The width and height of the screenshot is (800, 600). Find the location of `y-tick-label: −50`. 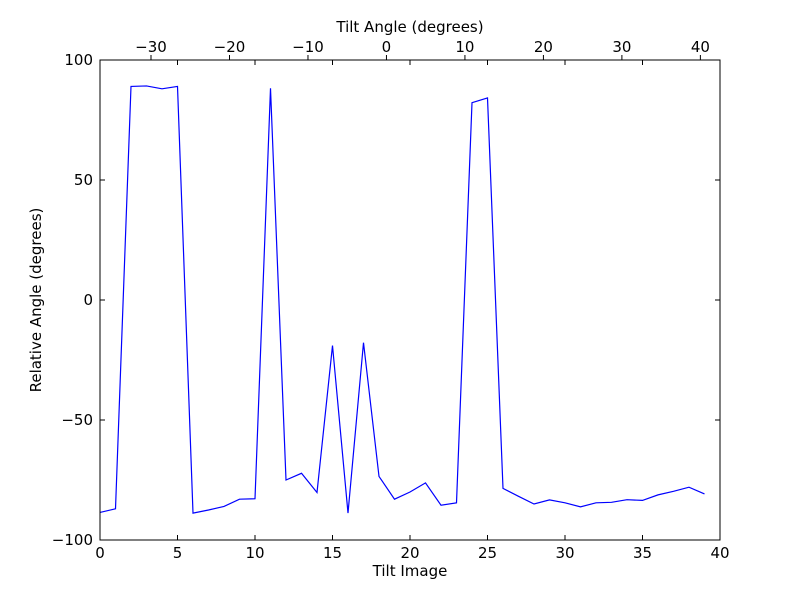

y-tick-label: −50 is located at coordinates (77, 420).